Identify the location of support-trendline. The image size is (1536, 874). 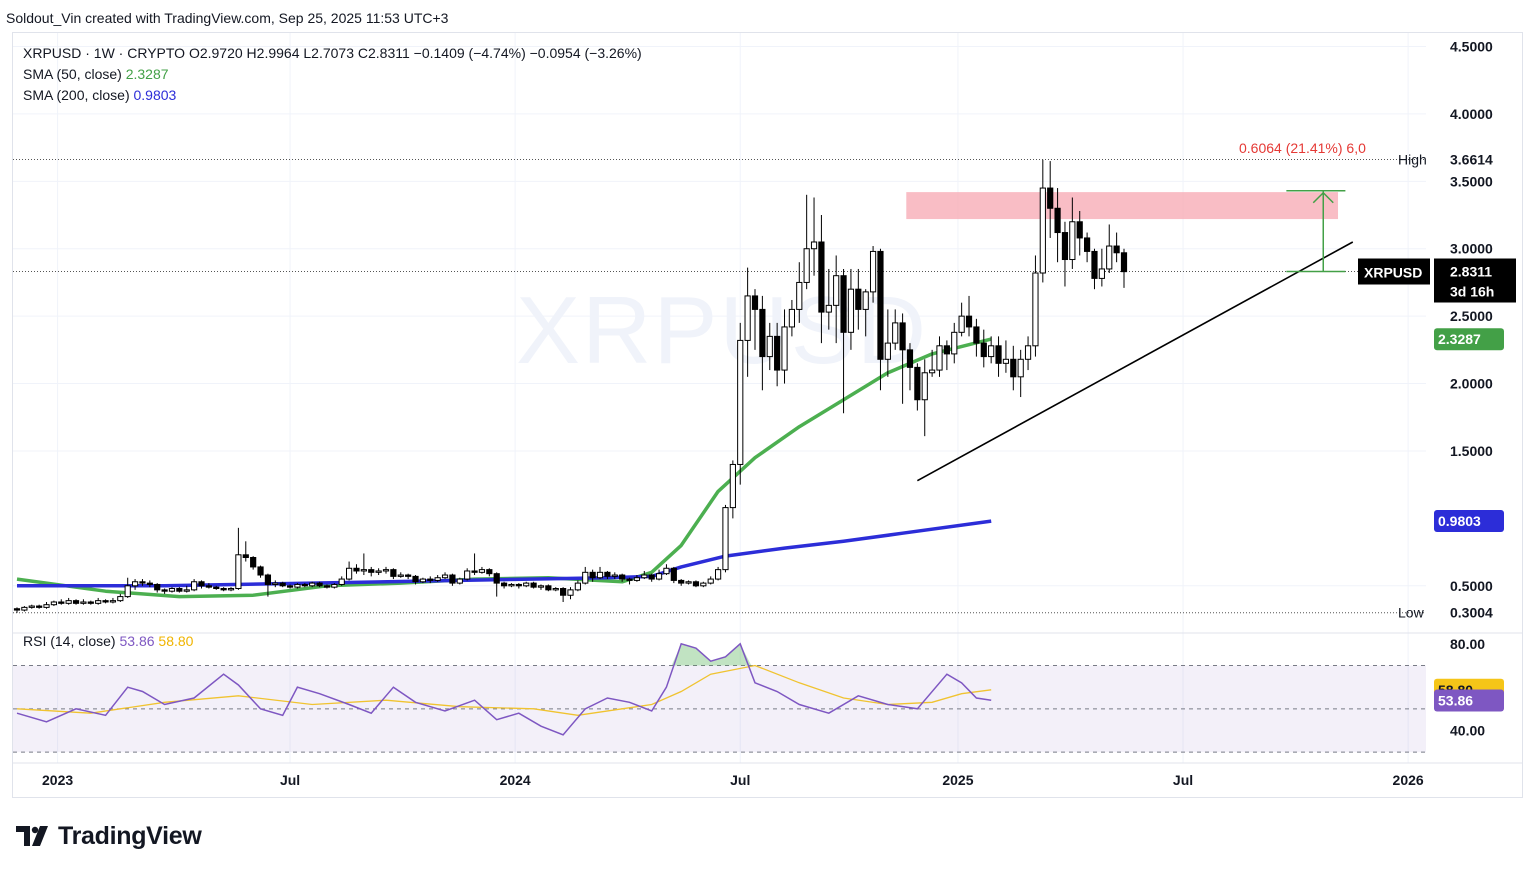
(1135, 361).